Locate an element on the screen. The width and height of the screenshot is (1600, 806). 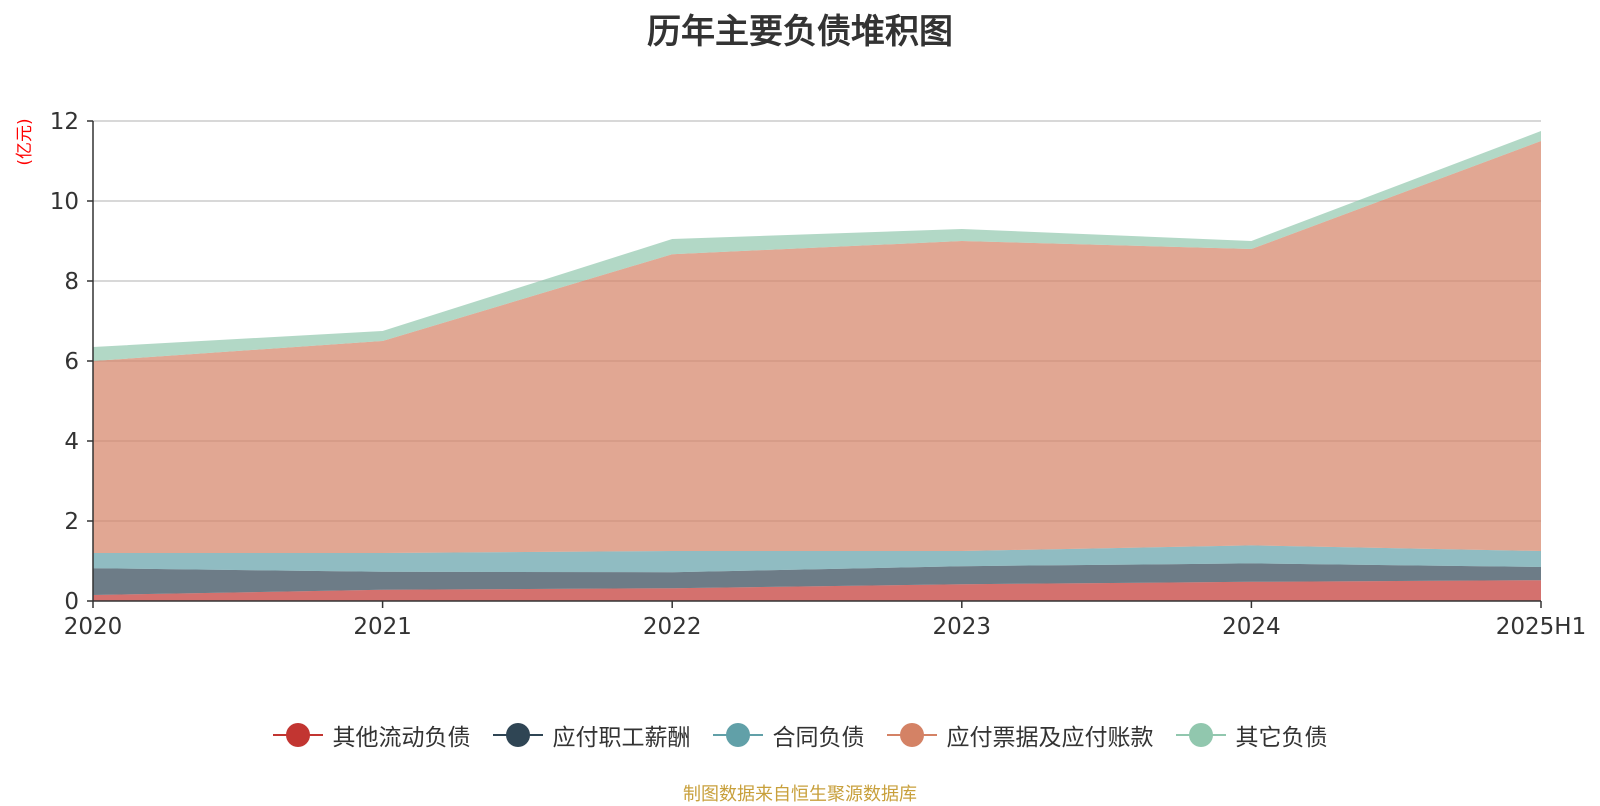
x-tick-label: 2020 is located at coordinates (93, 627).